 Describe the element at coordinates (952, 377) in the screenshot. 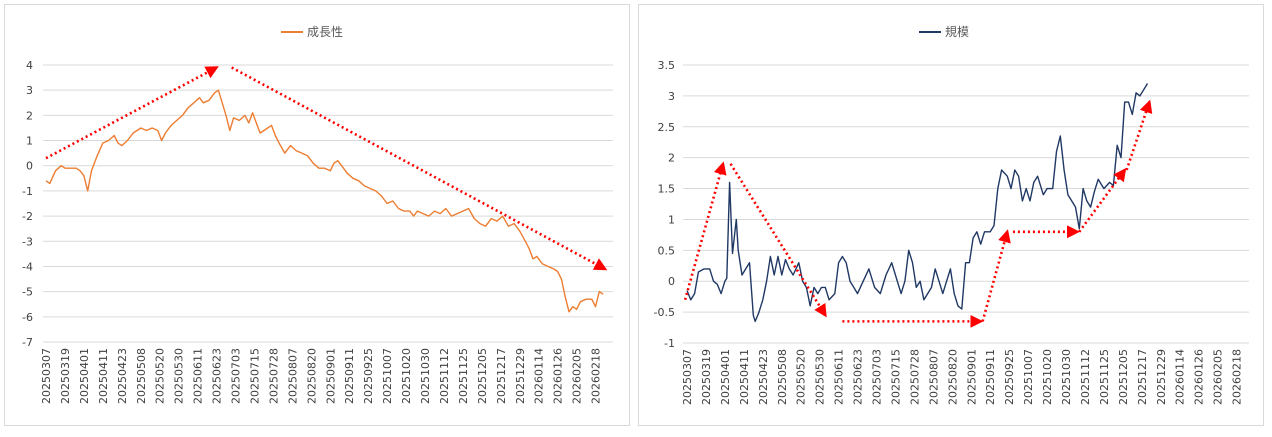

I see `scale-x-tick-label: 20250820` at that location.